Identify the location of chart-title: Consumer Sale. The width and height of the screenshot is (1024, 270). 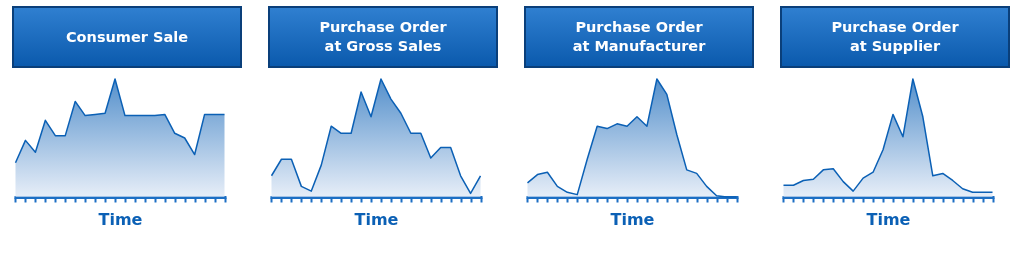
(127, 37).